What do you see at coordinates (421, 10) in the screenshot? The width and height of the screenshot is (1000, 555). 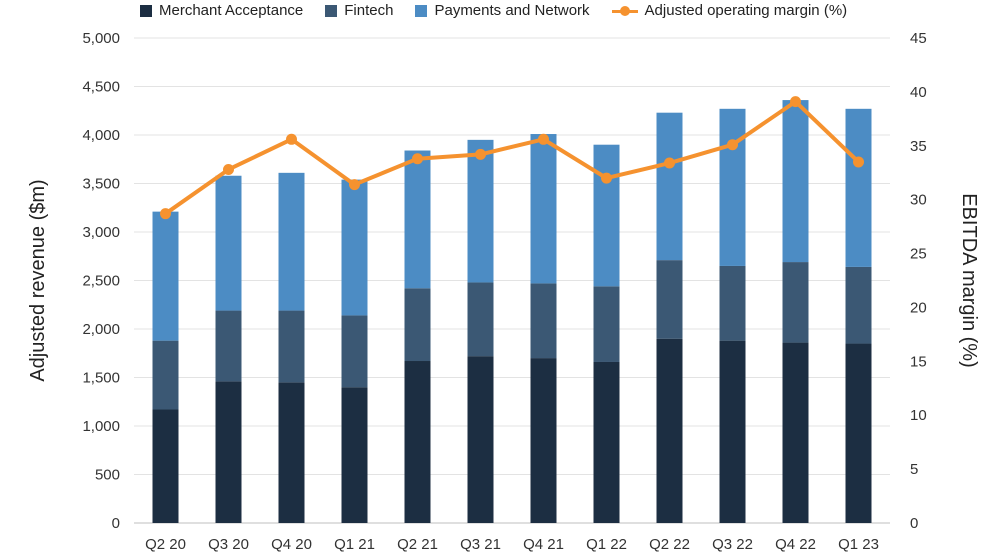 I see `legend-swatch-payments-and-network` at bounding box center [421, 10].